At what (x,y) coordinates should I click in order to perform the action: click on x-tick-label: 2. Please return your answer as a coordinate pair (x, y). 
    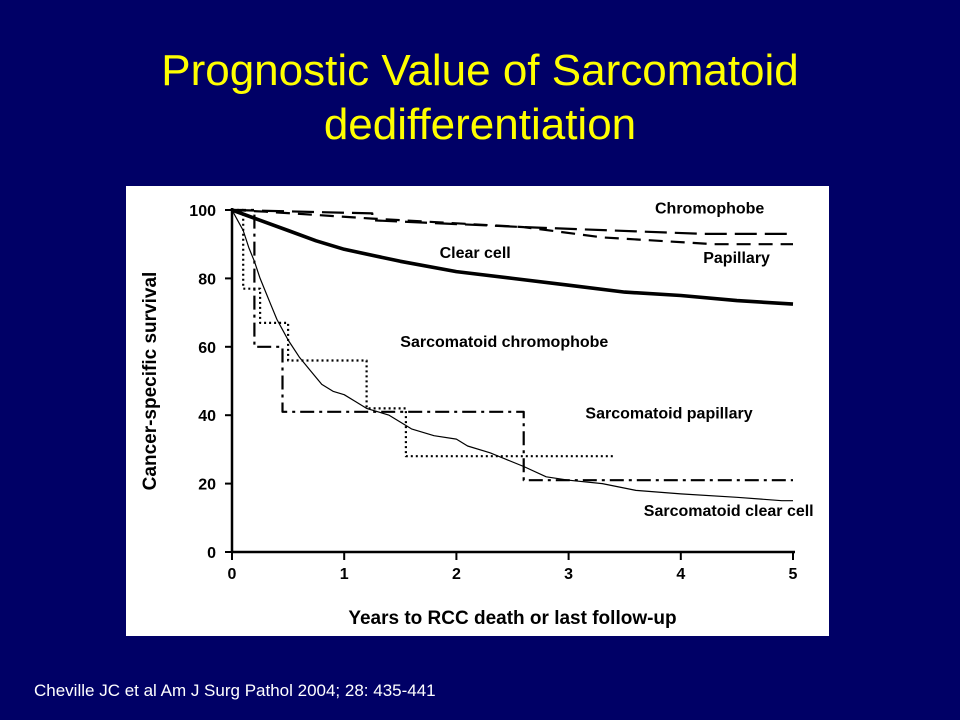
    Looking at the image, I should click on (456, 574).